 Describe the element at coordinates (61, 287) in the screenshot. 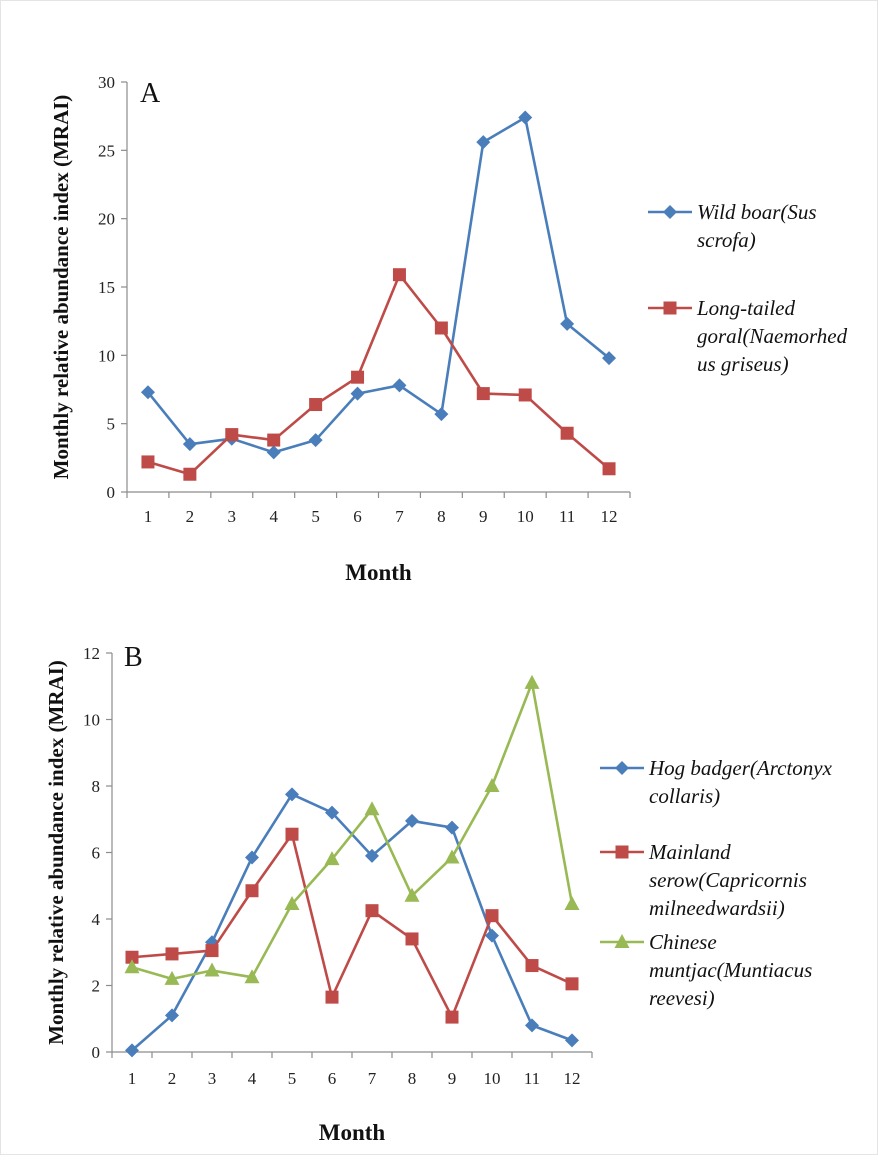

I see `y-axis-title: Monthly relative abundance index (MRAI)` at that location.